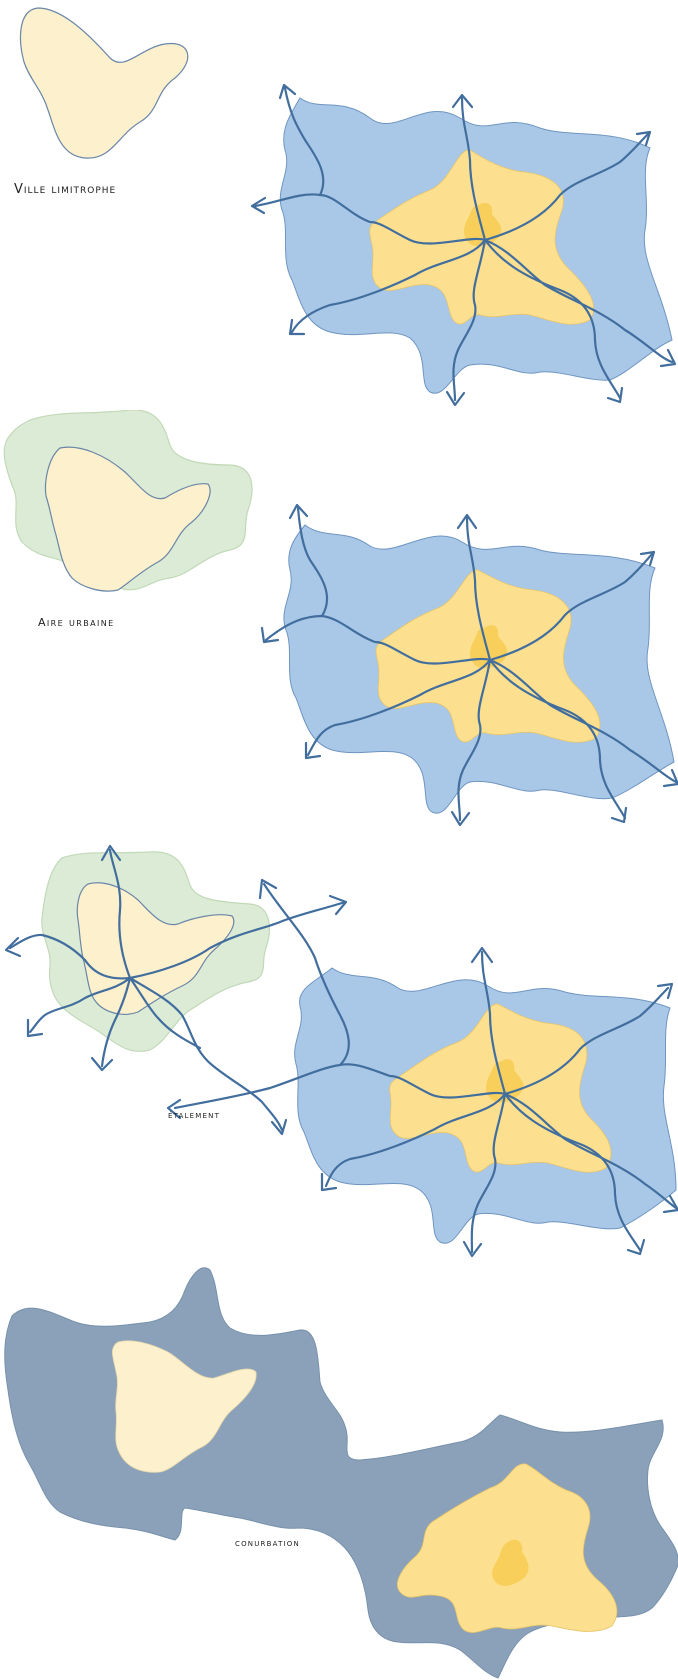  I want to click on label-aire-urbaine: Aire urbaine, so click(76, 622).